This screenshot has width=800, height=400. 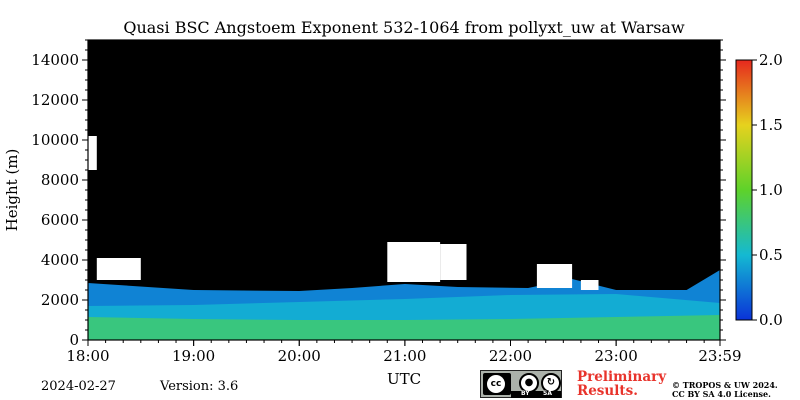 What do you see at coordinates (771, 60) in the screenshot?
I see `colorbar-tick-label: 2.0` at bounding box center [771, 60].